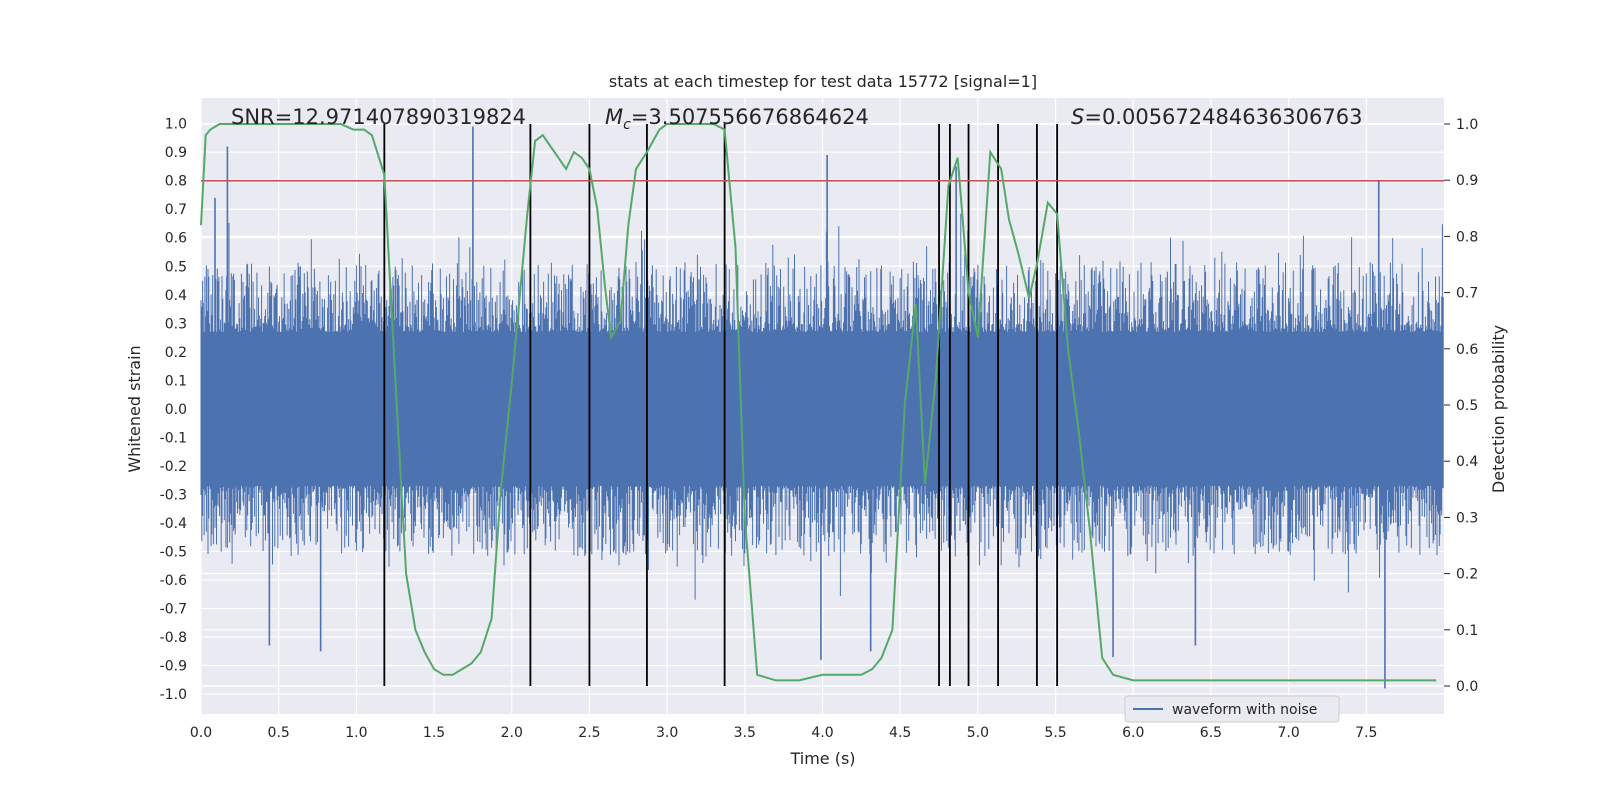 This screenshot has height=800, width=1600. Describe the element at coordinates (176, 153) in the screenshot. I see `left-y-tick-label: 0.9` at that location.